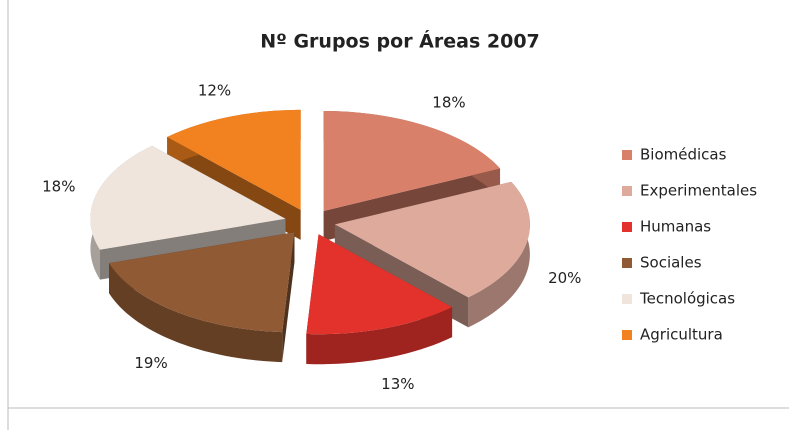 This screenshot has height=430, width=789. Describe the element at coordinates (671, 263) in the screenshot. I see `legend-label: Sociales` at that location.